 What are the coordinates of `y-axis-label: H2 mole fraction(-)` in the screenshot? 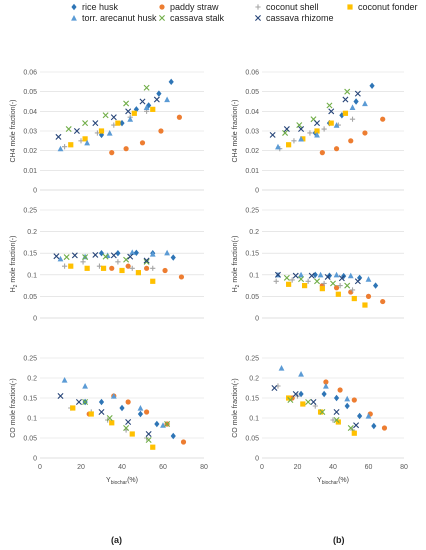 It's located at (14, 264).